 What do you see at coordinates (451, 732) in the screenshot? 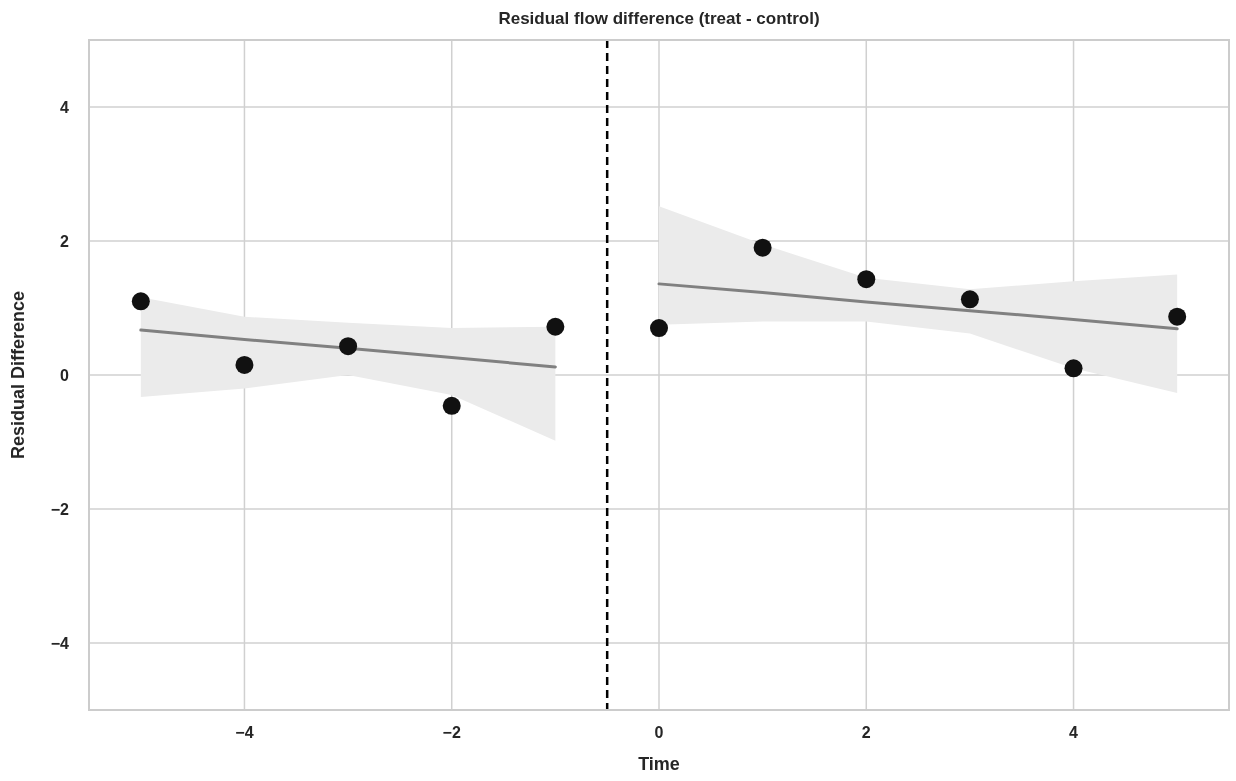
I see `x-tick-label: −2` at bounding box center [451, 732].